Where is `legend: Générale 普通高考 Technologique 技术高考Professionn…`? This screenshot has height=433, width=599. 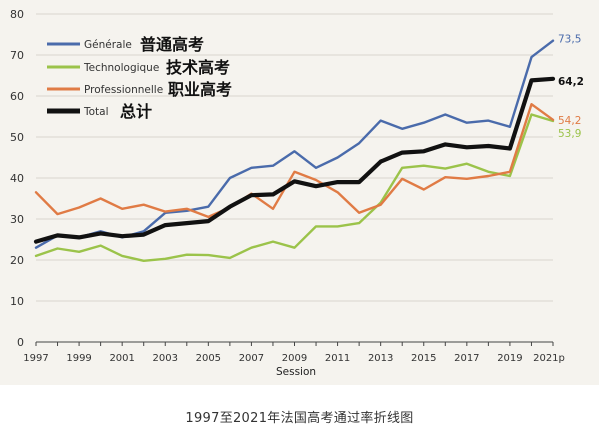 legend: Générale 普通高考 Technologique 技术高考Professionn… is located at coordinates (139, 78).